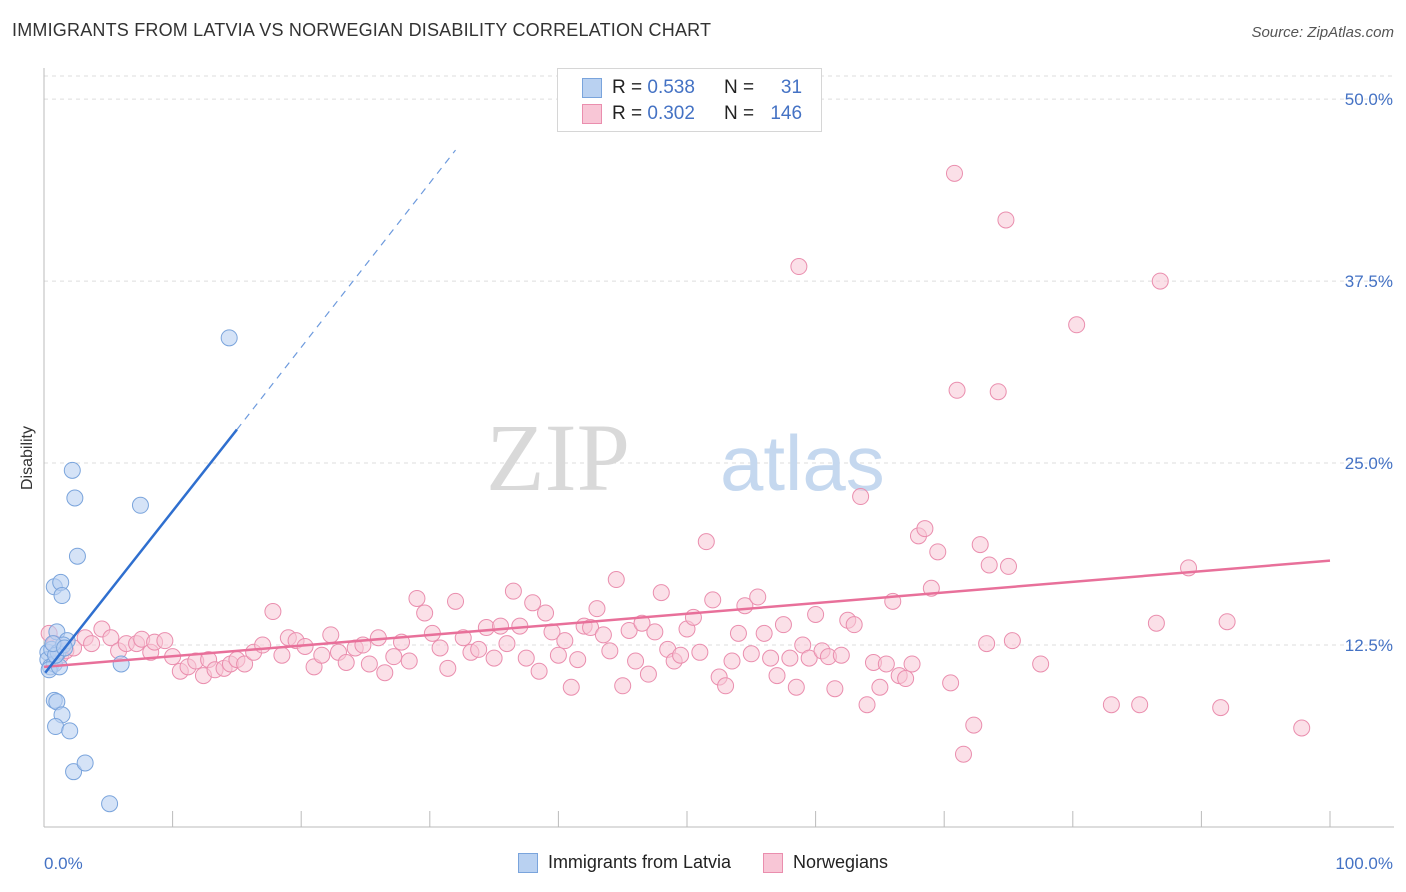  Describe the element at coordinates (1369, 463) in the screenshot. I see `y-tick-label: 25.0%` at that location.